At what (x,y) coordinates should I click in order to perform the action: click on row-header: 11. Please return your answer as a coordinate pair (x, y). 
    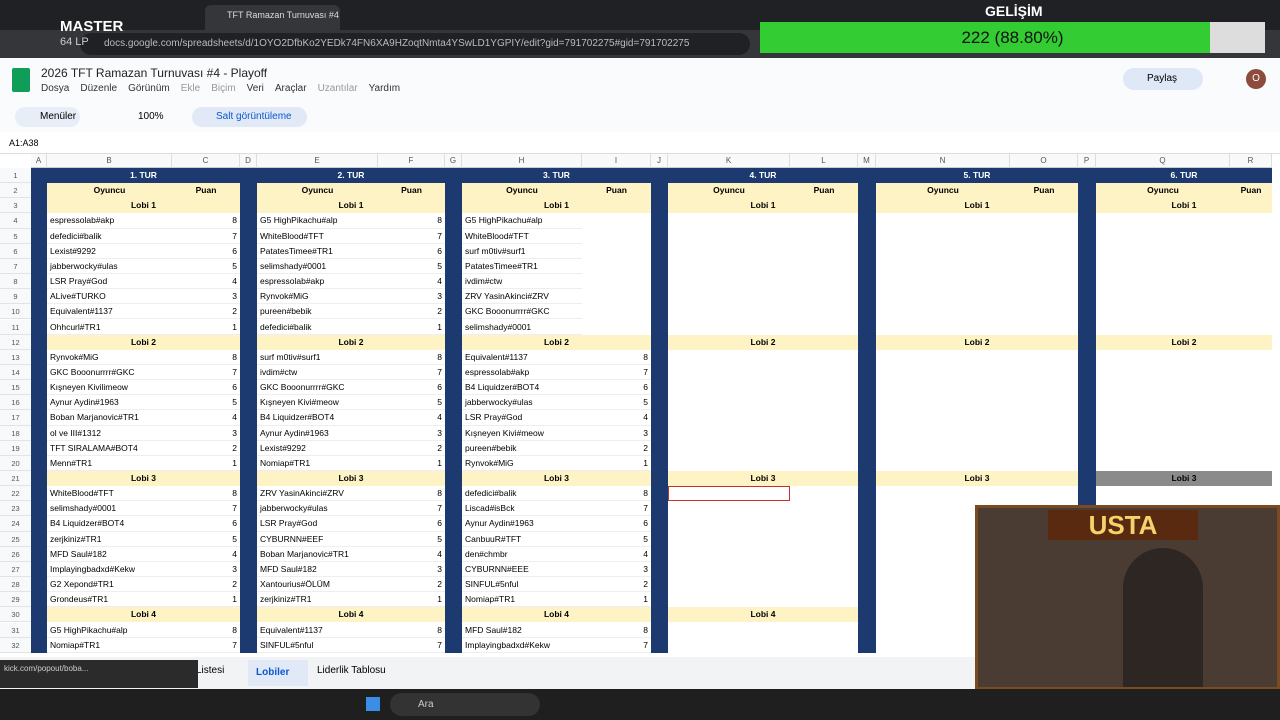
    Looking at the image, I should click on (15, 327).